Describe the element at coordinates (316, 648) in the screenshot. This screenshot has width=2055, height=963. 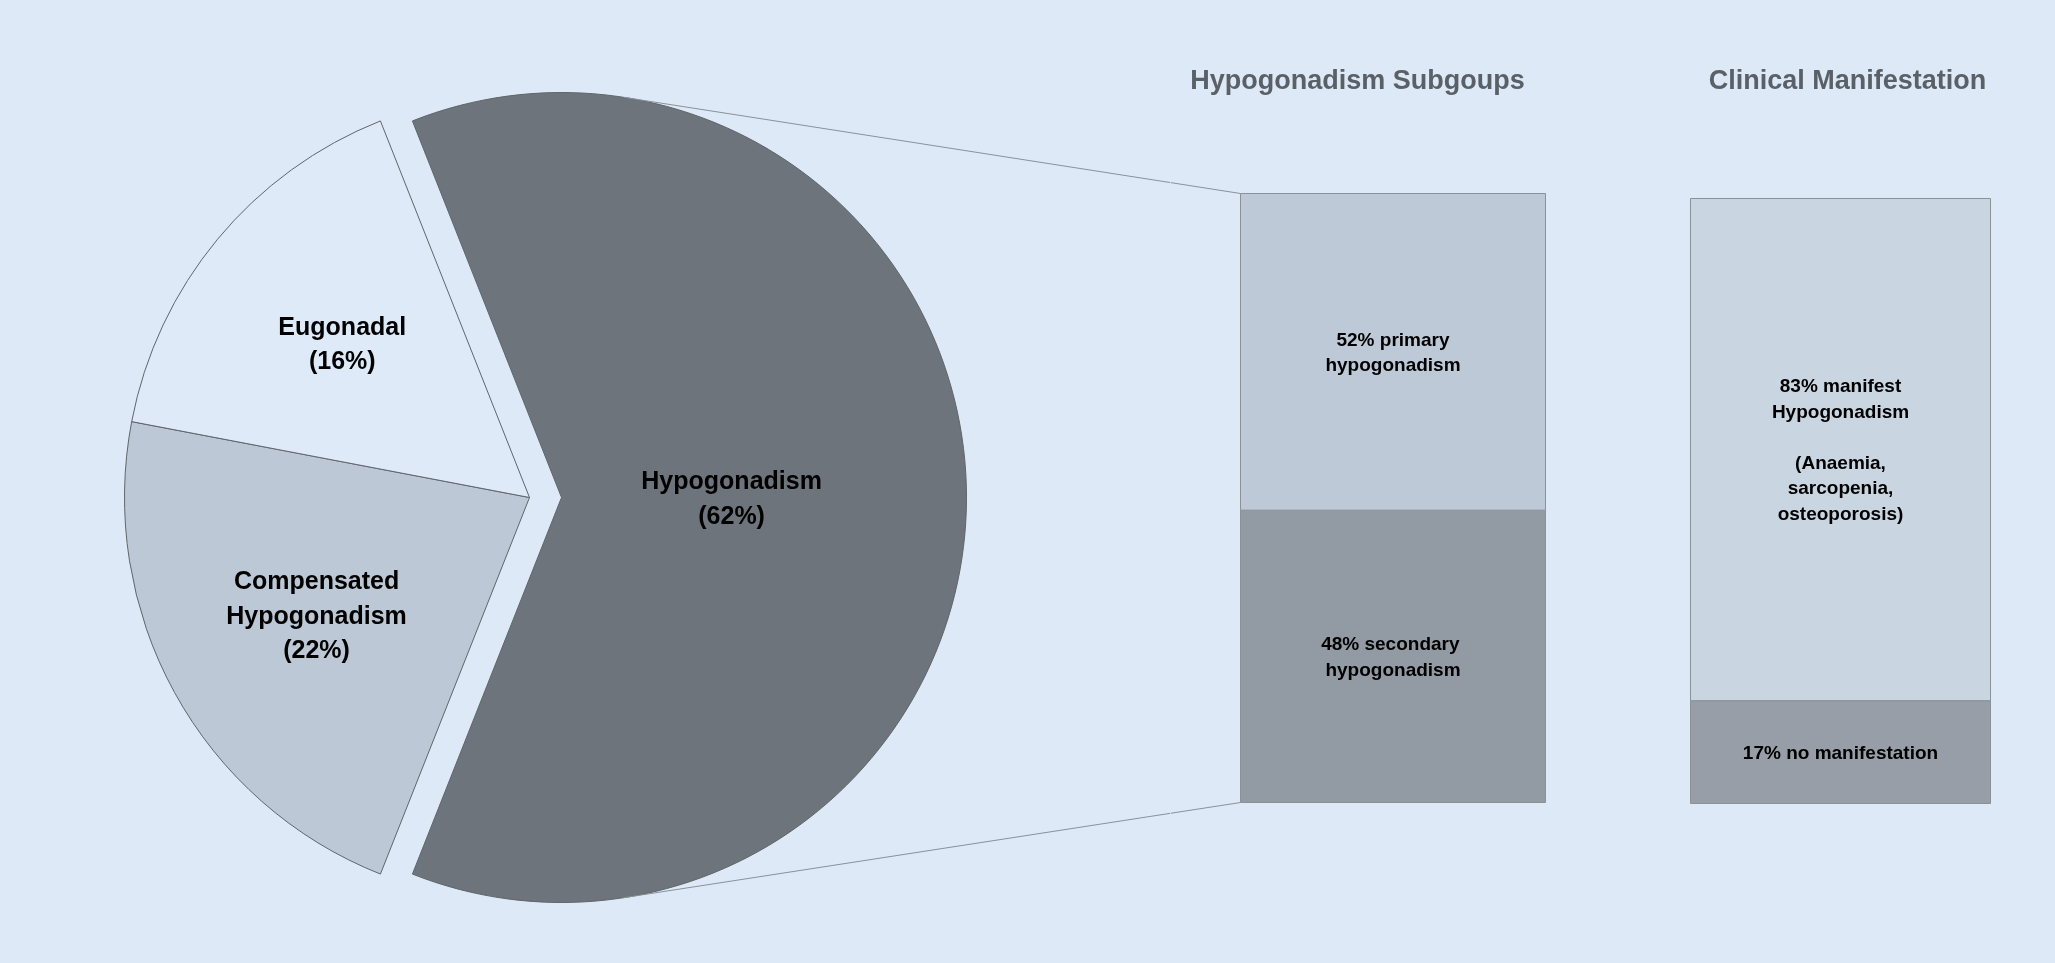
I see `data-label: (22%)` at that location.